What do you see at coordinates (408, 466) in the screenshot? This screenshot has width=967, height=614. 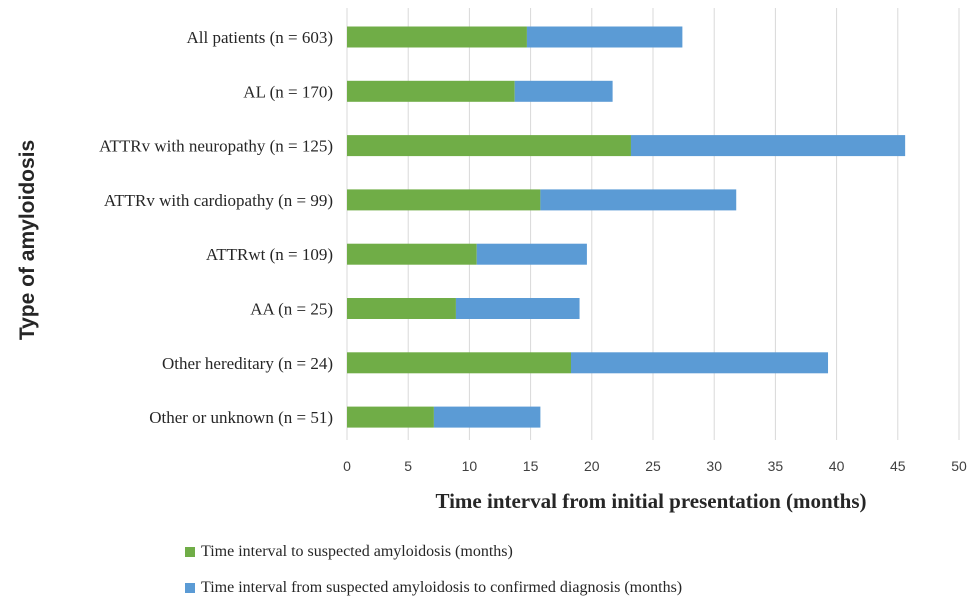 I see `x-tick-label: 5` at bounding box center [408, 466].